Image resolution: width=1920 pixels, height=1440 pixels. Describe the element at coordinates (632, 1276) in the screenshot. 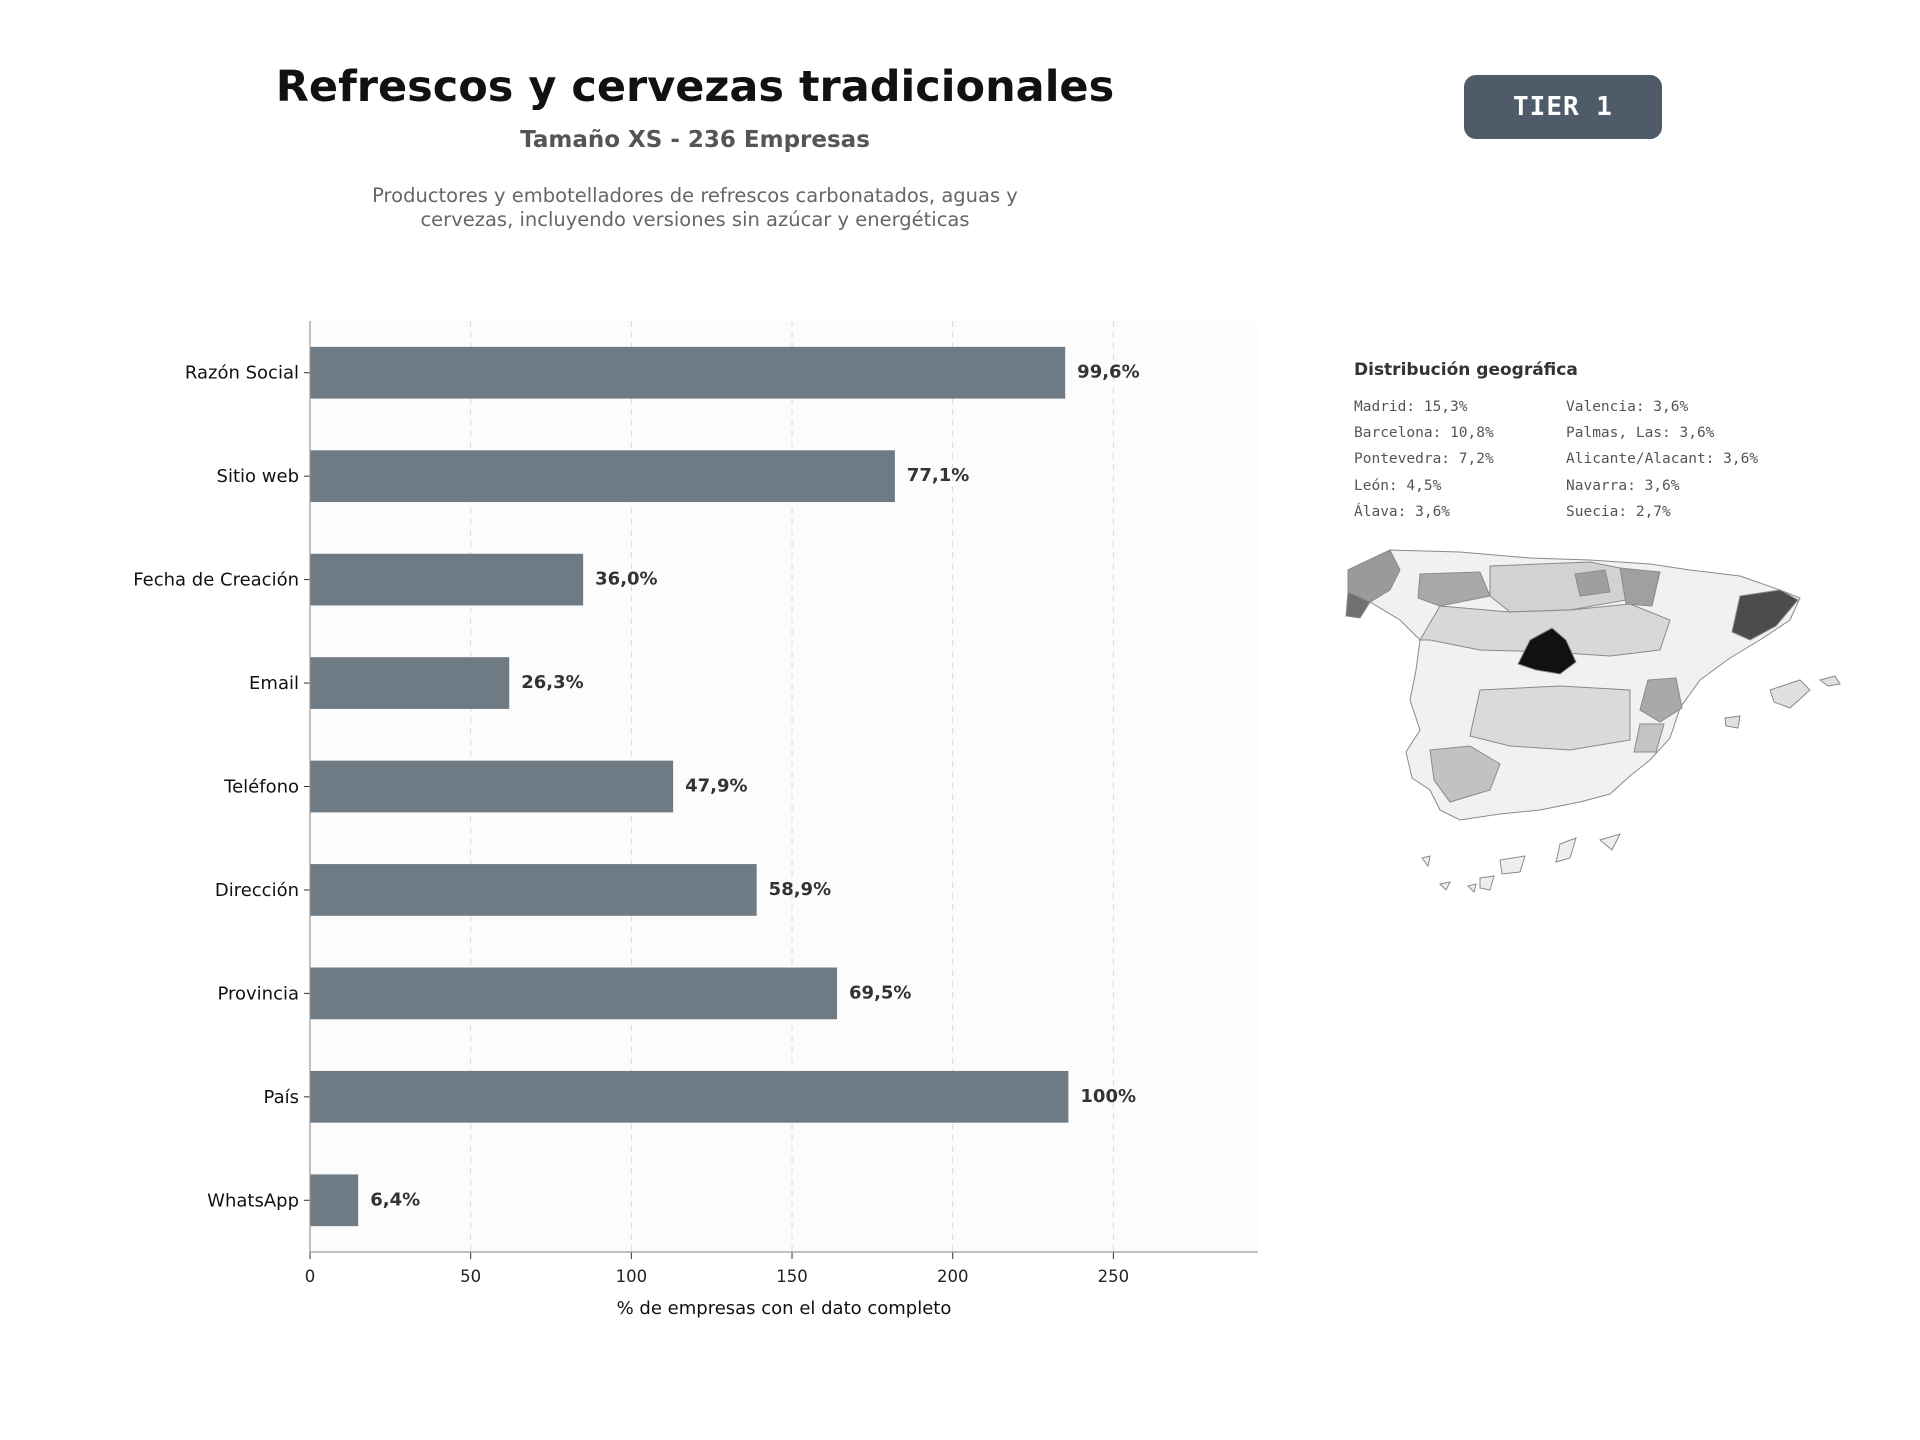

I see `x-tick-label: 100` at that location.